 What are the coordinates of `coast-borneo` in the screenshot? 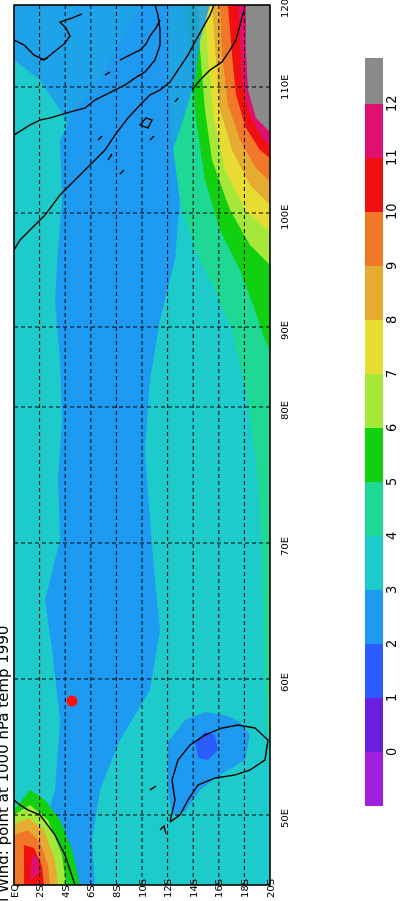 It's located at (87, 70).